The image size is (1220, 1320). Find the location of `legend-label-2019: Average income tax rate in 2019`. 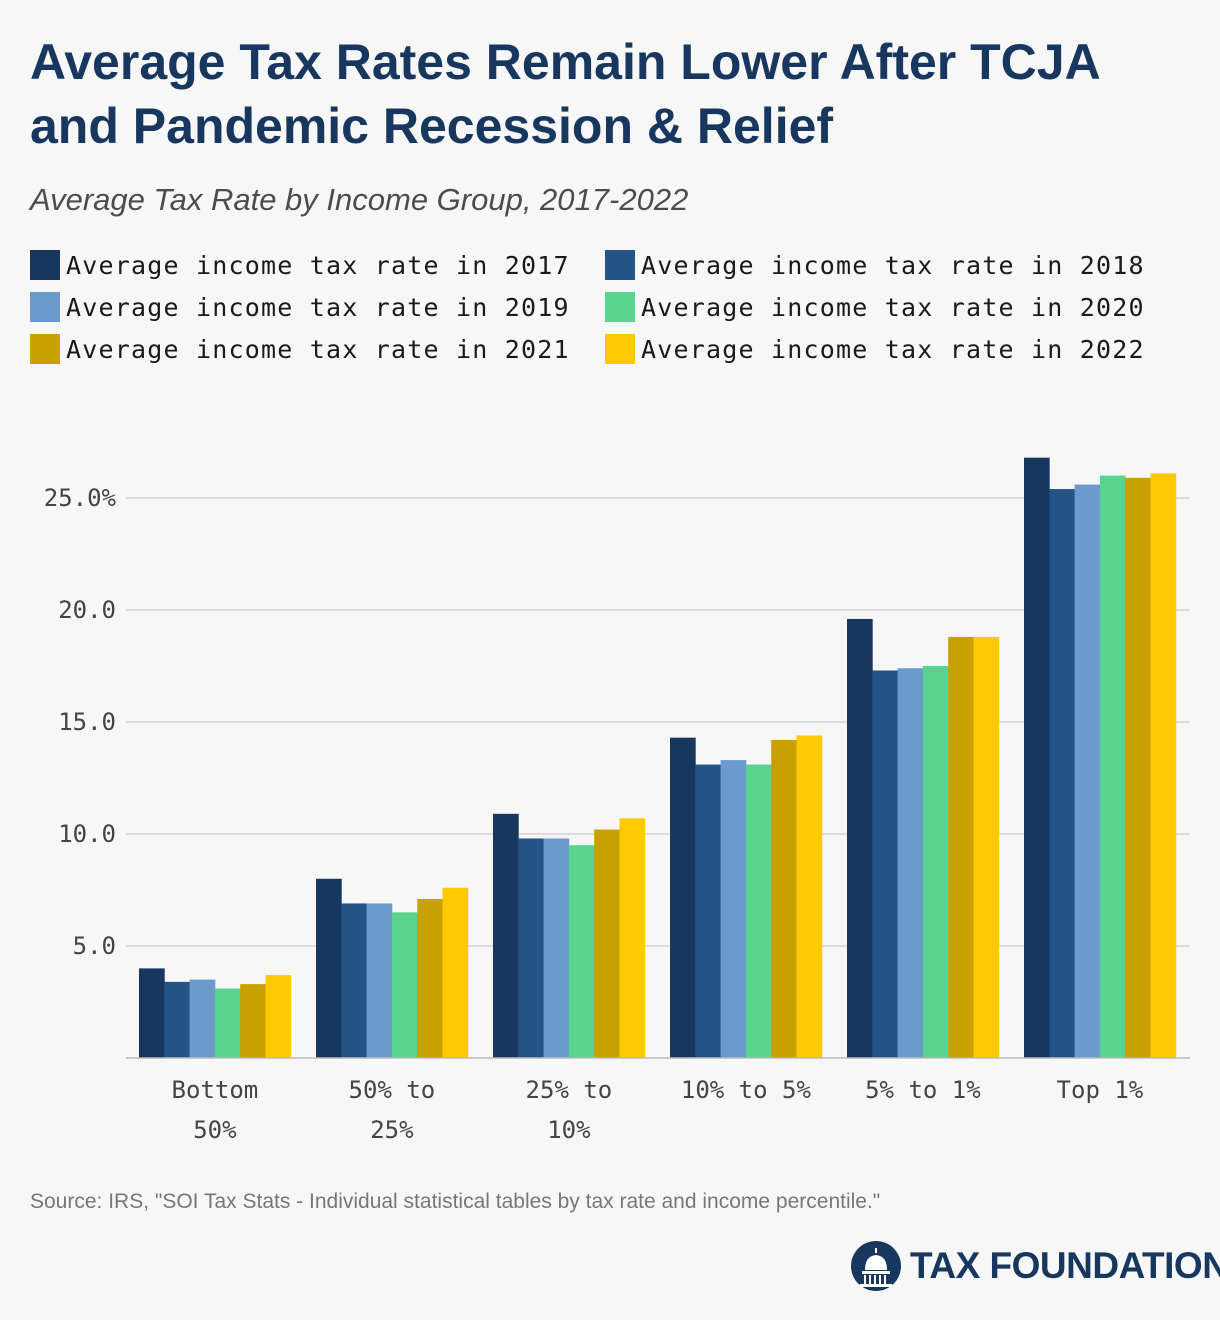

legend-label-2019: Average income tax rate in 2019 is located at coordinates (318, 307).